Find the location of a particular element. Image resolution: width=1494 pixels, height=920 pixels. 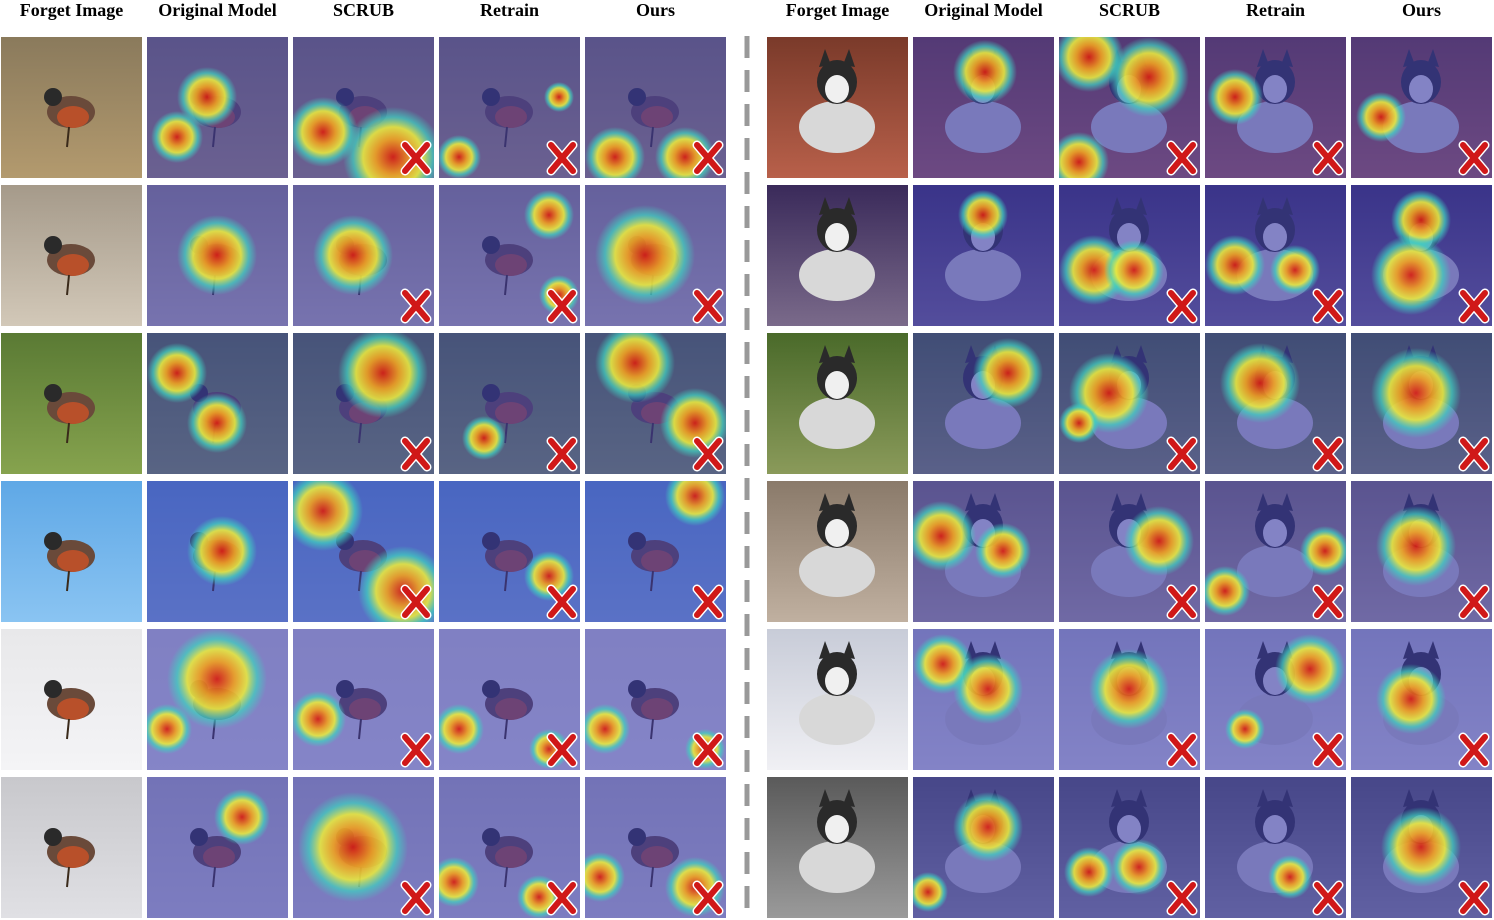

header-left-forget-image: Forget Image is located at coordinates (71, 10).